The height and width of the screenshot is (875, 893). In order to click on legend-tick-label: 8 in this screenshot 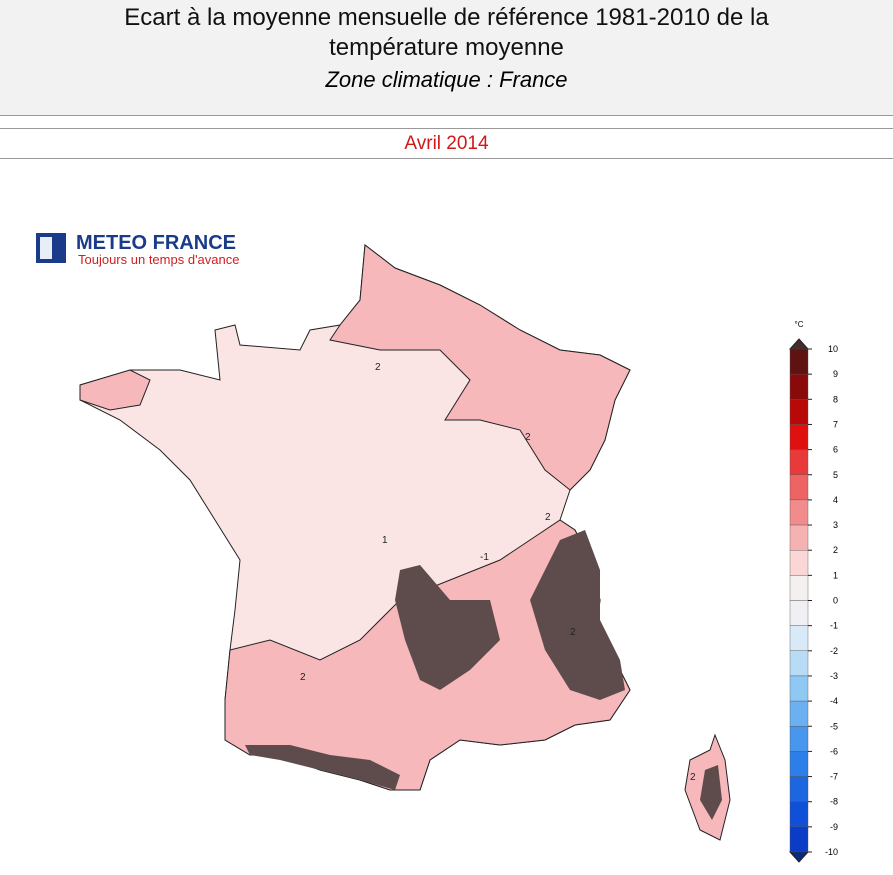, I will do `click(835, 399)`.